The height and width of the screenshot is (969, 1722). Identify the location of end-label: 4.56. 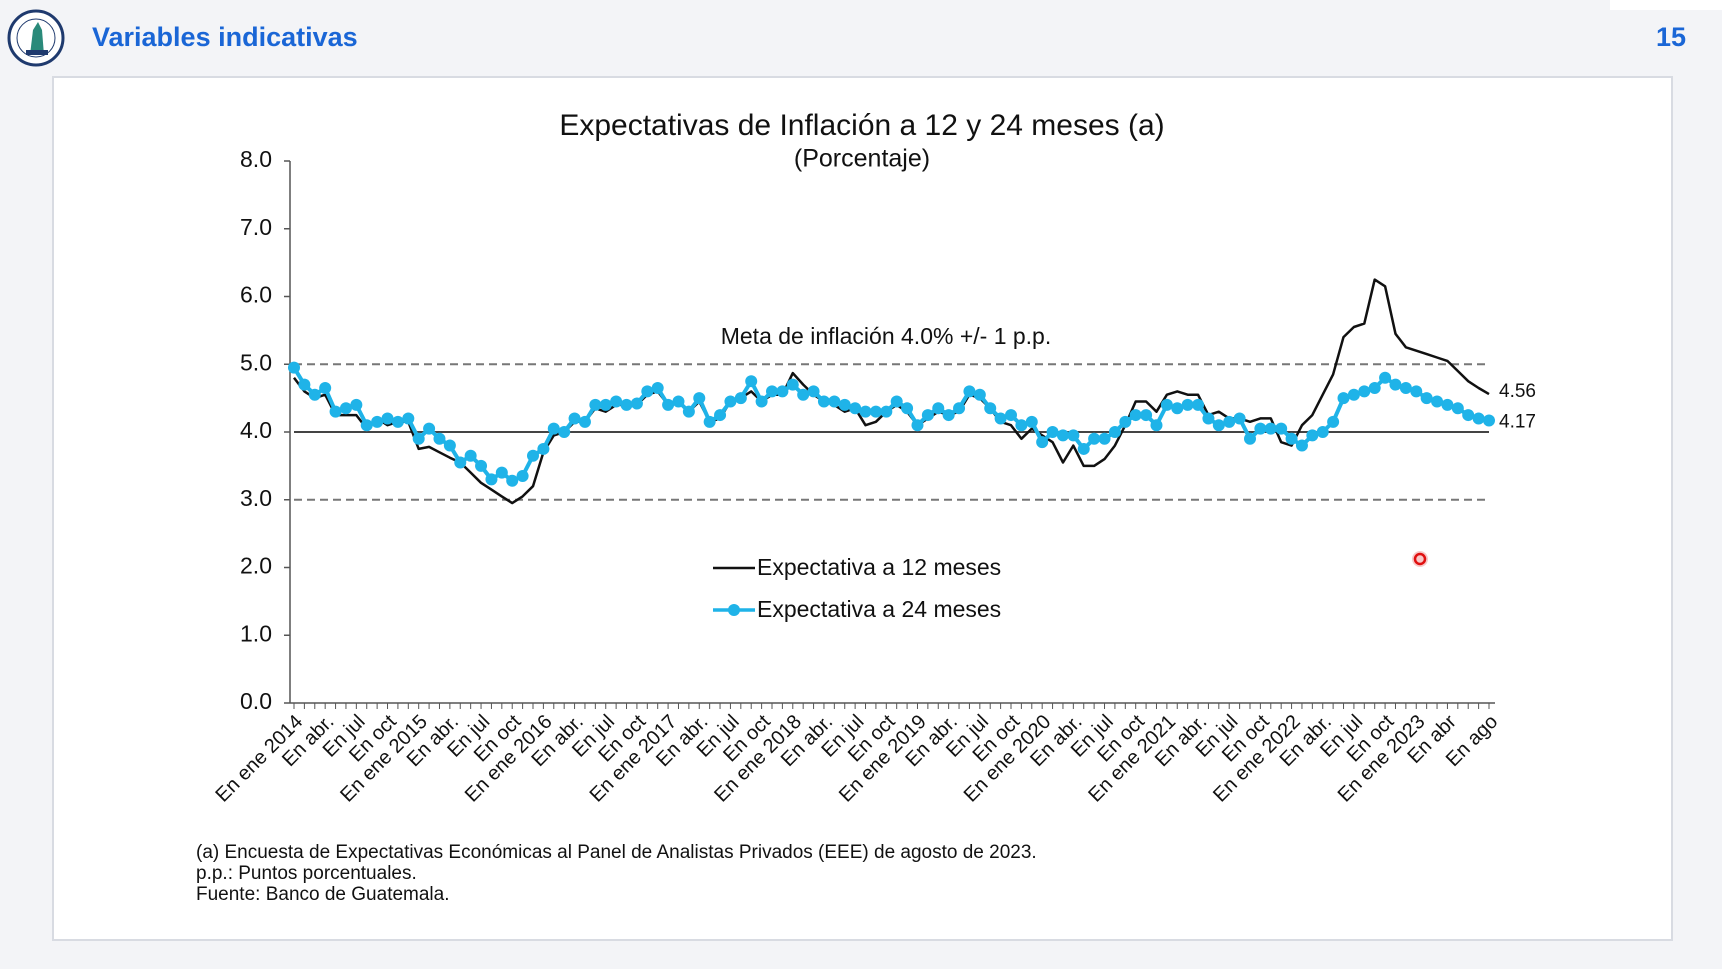
(1517, 391).